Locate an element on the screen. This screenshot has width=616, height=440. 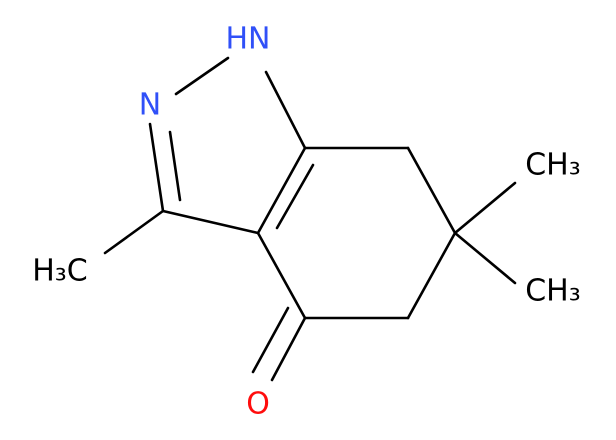
atom-label: H₃C is located at coordinates (60, 271).